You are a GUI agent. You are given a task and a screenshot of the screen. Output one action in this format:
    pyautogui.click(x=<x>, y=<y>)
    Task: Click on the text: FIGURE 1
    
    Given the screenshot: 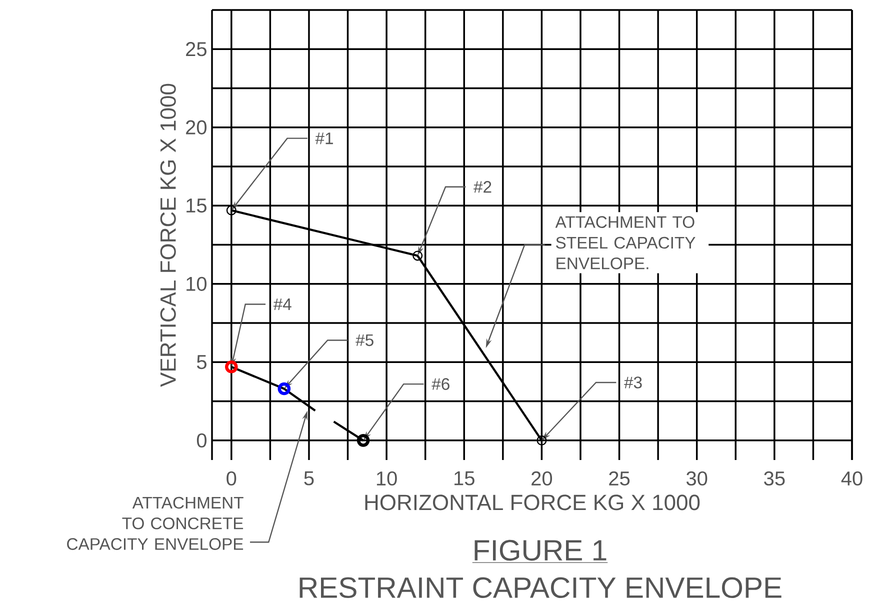 What is the action you would take?
    pyautogui.click(x=540, y=550)
    